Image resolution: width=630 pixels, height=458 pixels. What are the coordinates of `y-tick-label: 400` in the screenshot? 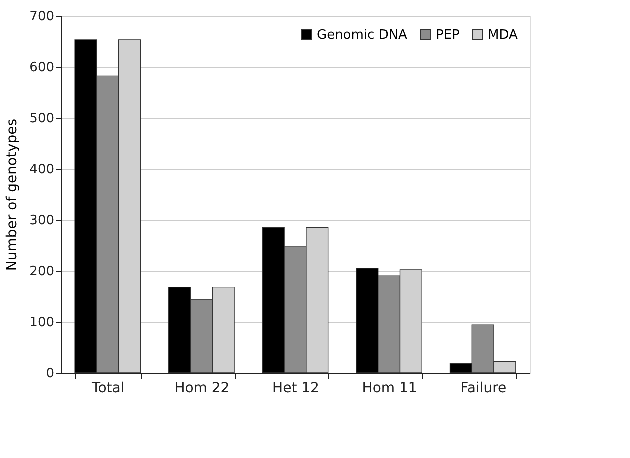 It's located at (42, 170).